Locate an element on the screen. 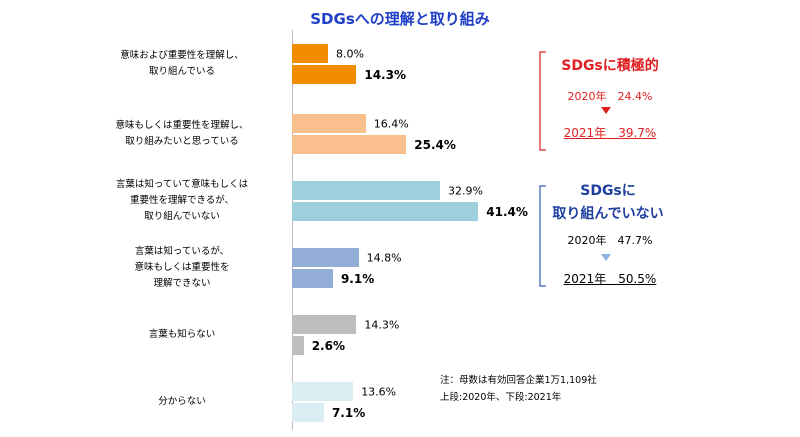 The height and width of the screenshot is (437, 800). category-label: 意味および重要性を理解し、 取り組んでいる is located at coordinates (182, 63).